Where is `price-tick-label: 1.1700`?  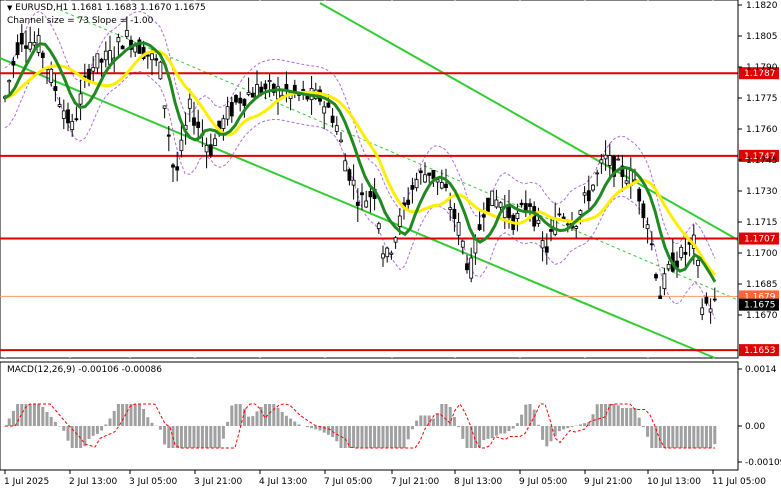
price-tick-label: 1.1700 is located at coordinates (762, 254).